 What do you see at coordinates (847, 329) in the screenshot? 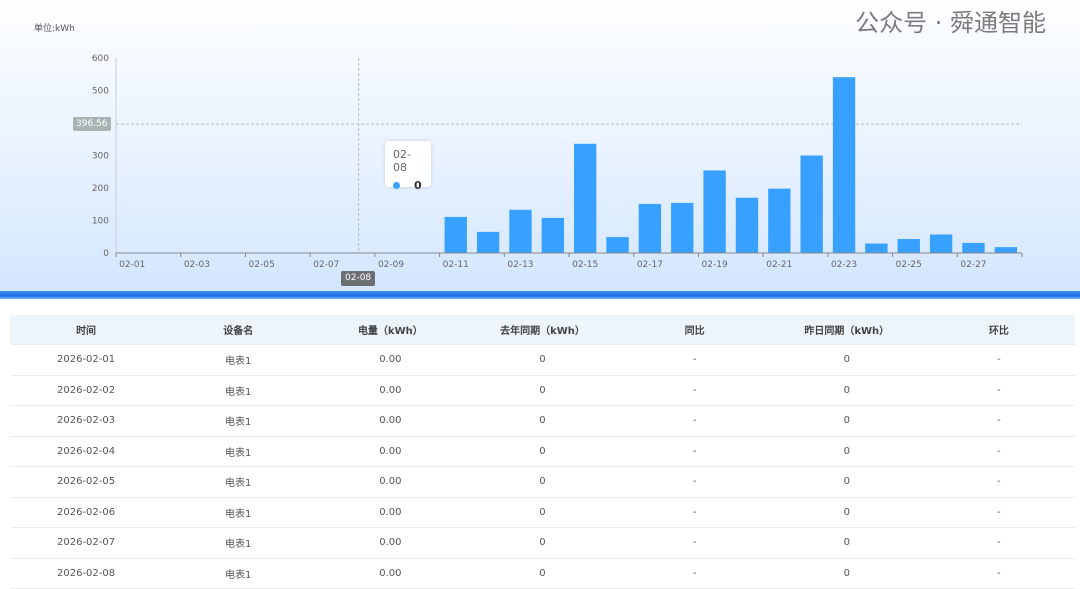
I see `column-header: 昨日同期（kWh）` at bounding box center [847, 329].